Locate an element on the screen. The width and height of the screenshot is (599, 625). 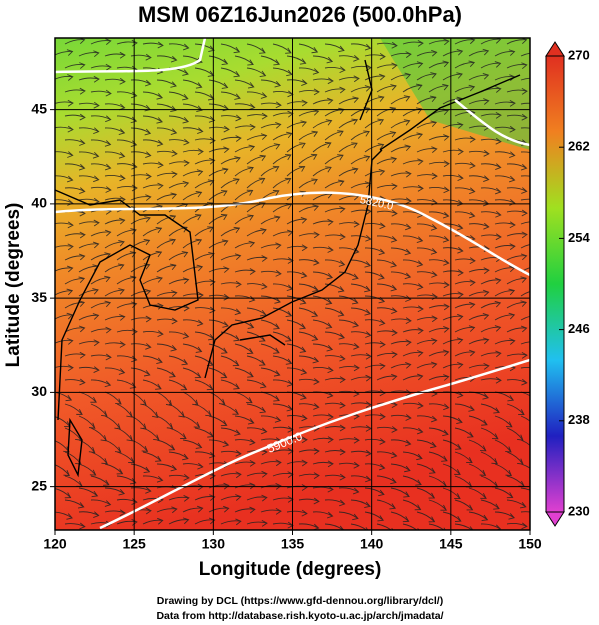
x-tick-label: 130 is located at coordinates (214, 544).